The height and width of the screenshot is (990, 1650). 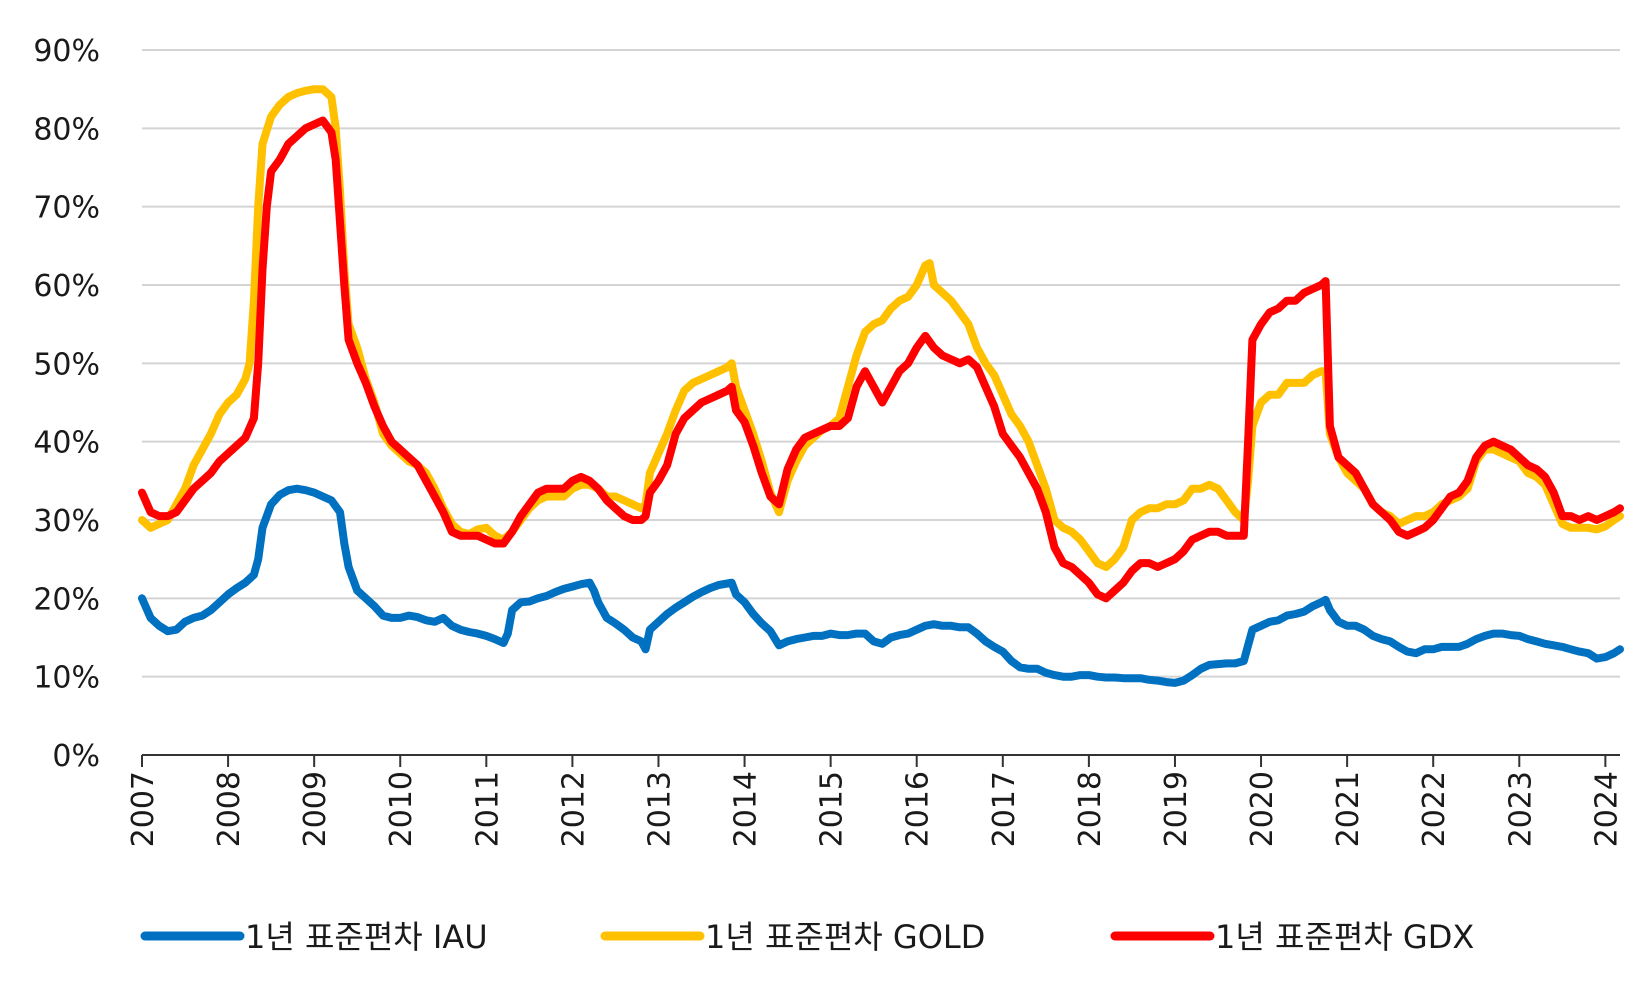 I want to click on x-tick-label: 2008, so click(x=229, y=809).